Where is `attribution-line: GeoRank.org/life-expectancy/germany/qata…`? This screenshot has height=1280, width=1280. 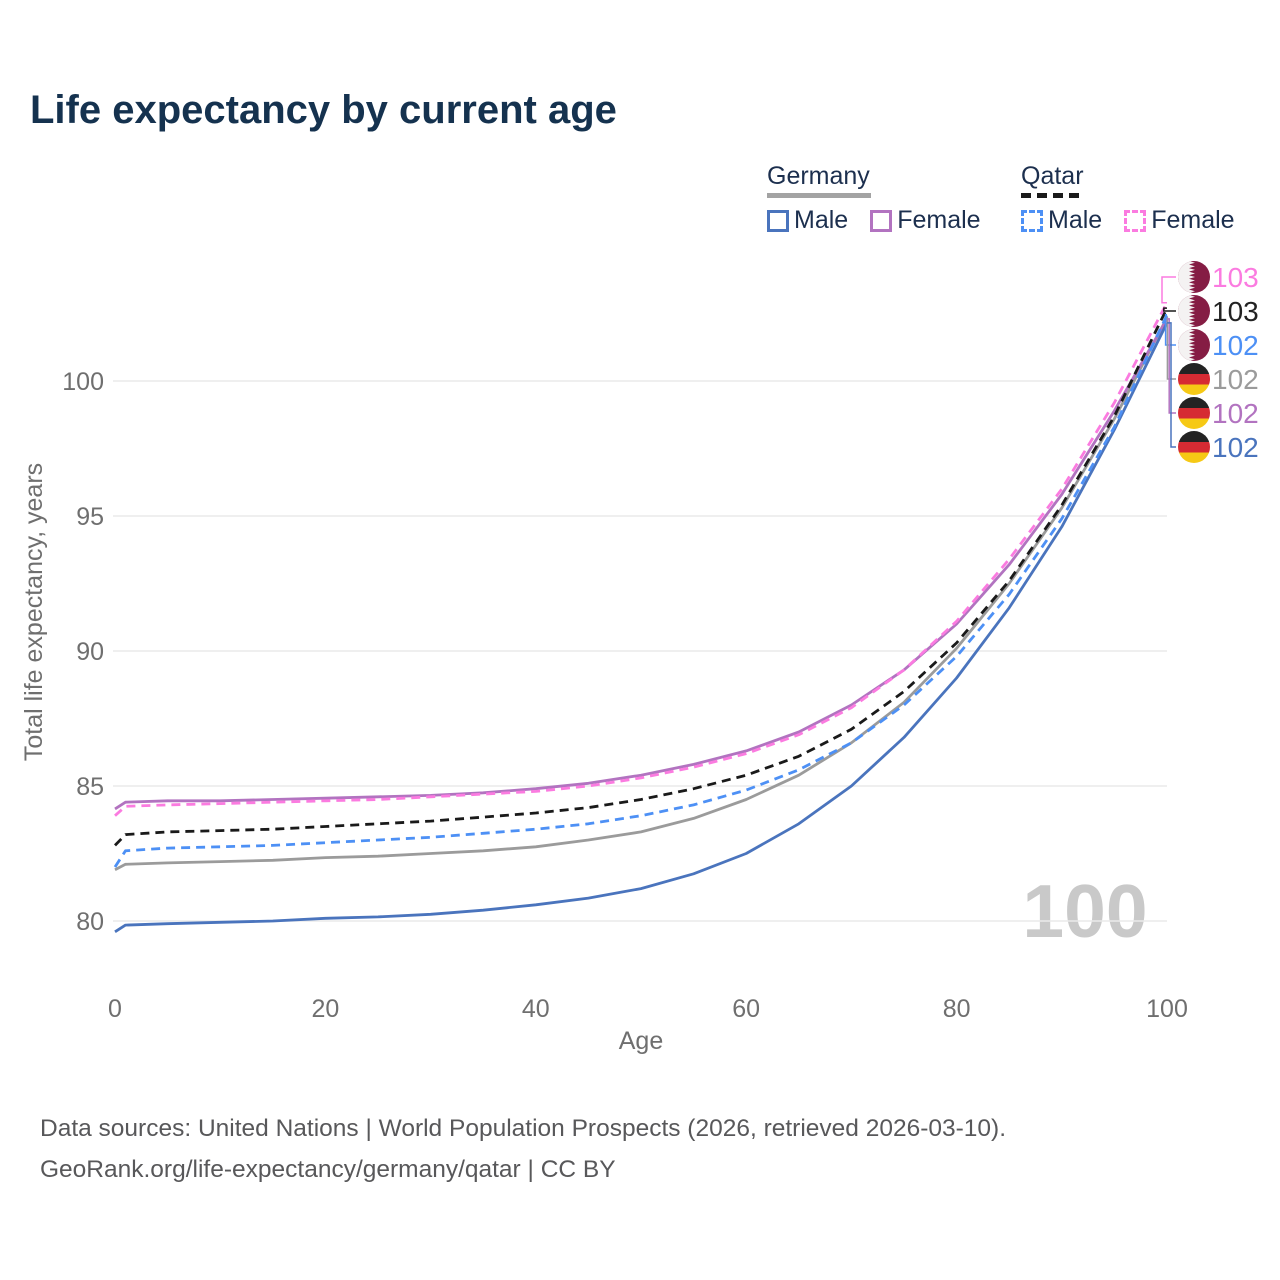 attribution-line: GeoRank.org/life-expectancy/germany/qata… is located at coordinates (328, 1169).